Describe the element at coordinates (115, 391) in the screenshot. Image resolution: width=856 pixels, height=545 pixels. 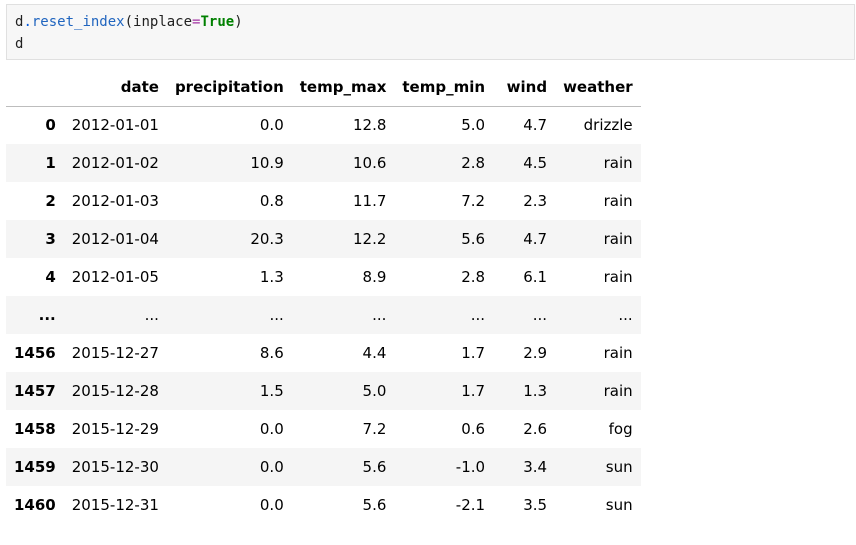
I see `cell-date: 2015-12-28` at that location.